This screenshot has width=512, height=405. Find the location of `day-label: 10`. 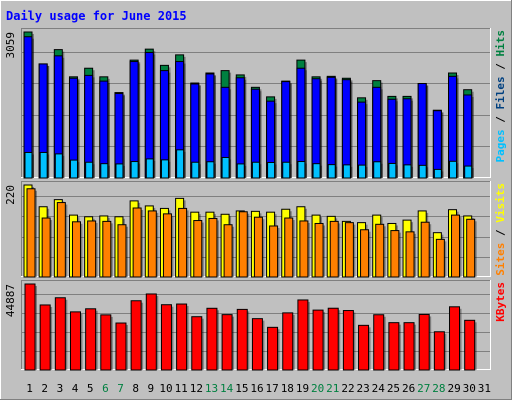

day-label: 10 is located at coordinates (165, 388).